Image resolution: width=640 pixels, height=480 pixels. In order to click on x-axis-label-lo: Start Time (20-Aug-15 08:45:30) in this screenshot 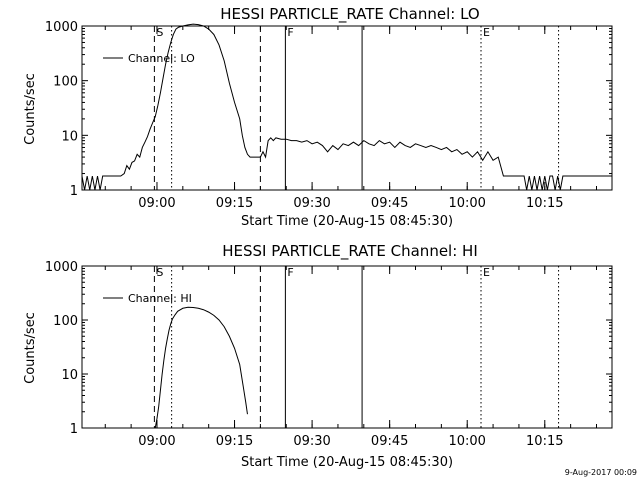, I will do `click(347, 221)`.